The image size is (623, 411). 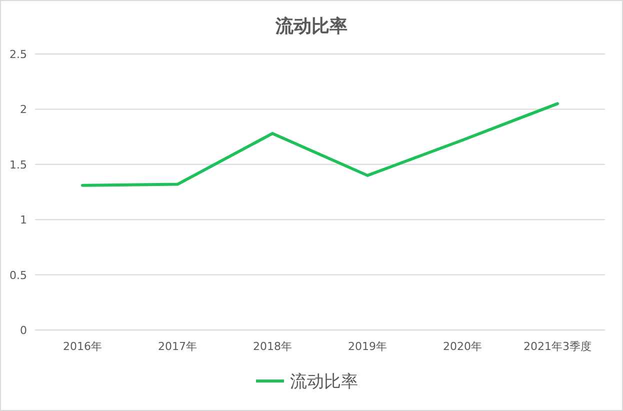 What do you see at coordinates (558, 346) in the screenshot?
I see `x-tick-label: 2021年3季度` at bounding box center [558, 346].